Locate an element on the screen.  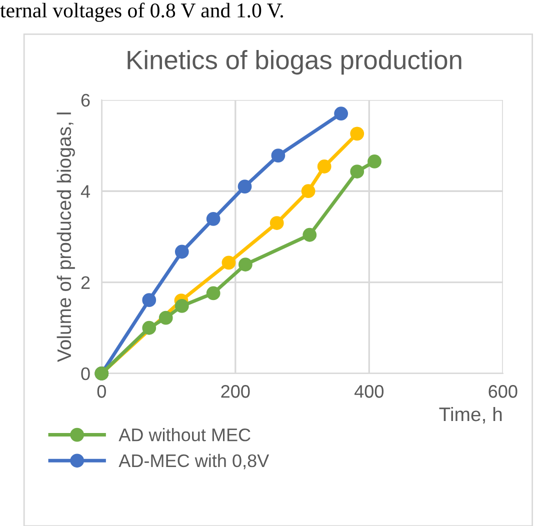
y-tick-label: 4 is located at coordinates (85, 191).